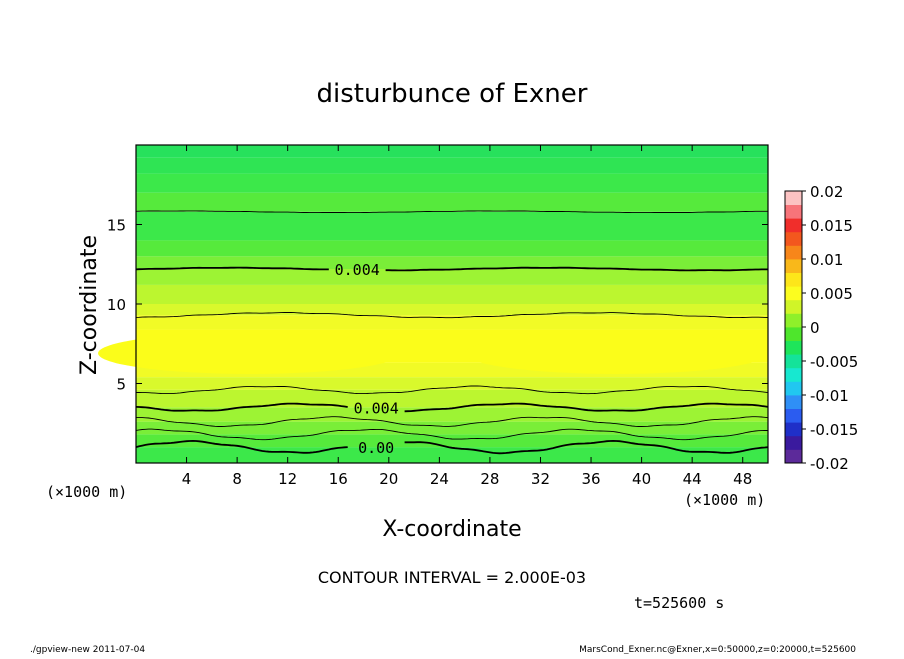 This screenshot has height=659, width=904. What do you see at coordinates (742, 479) in the screenshot?
I see `x-tick-label: 48` at bounding box center [742, 479].